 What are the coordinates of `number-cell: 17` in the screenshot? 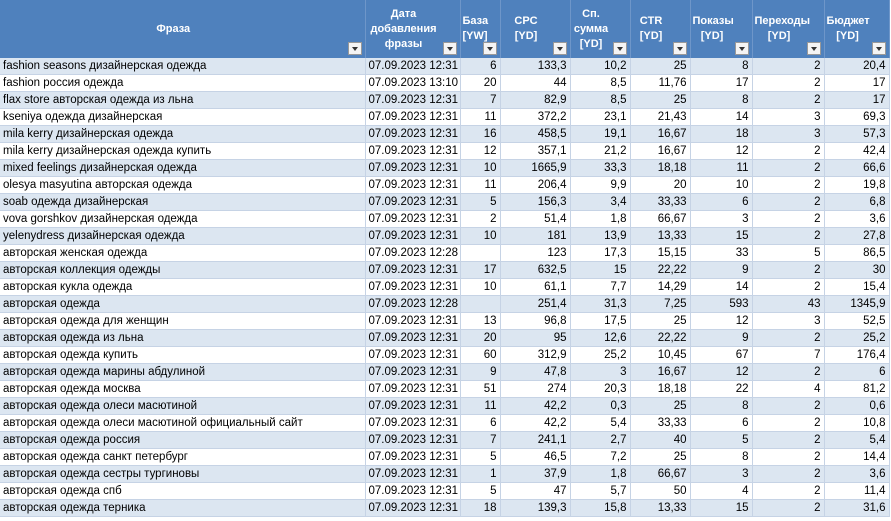 It's located at (721, 83).